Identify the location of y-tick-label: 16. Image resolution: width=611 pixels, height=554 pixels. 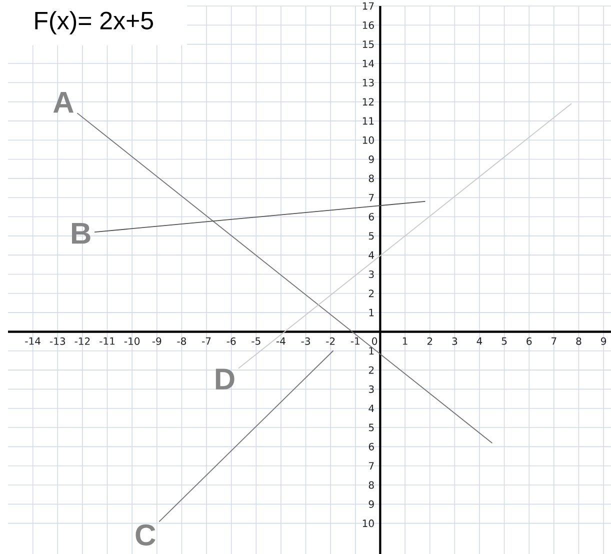
(368, 25).